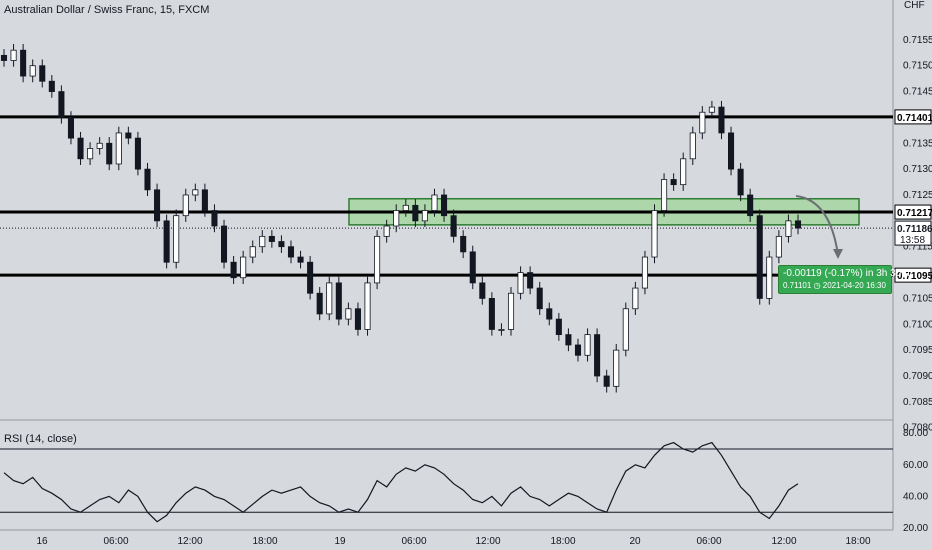 The image size is (932, 550). Describe the element at coordinates (817, 225) in the screenshot. I see `measure-arrow` at that location.